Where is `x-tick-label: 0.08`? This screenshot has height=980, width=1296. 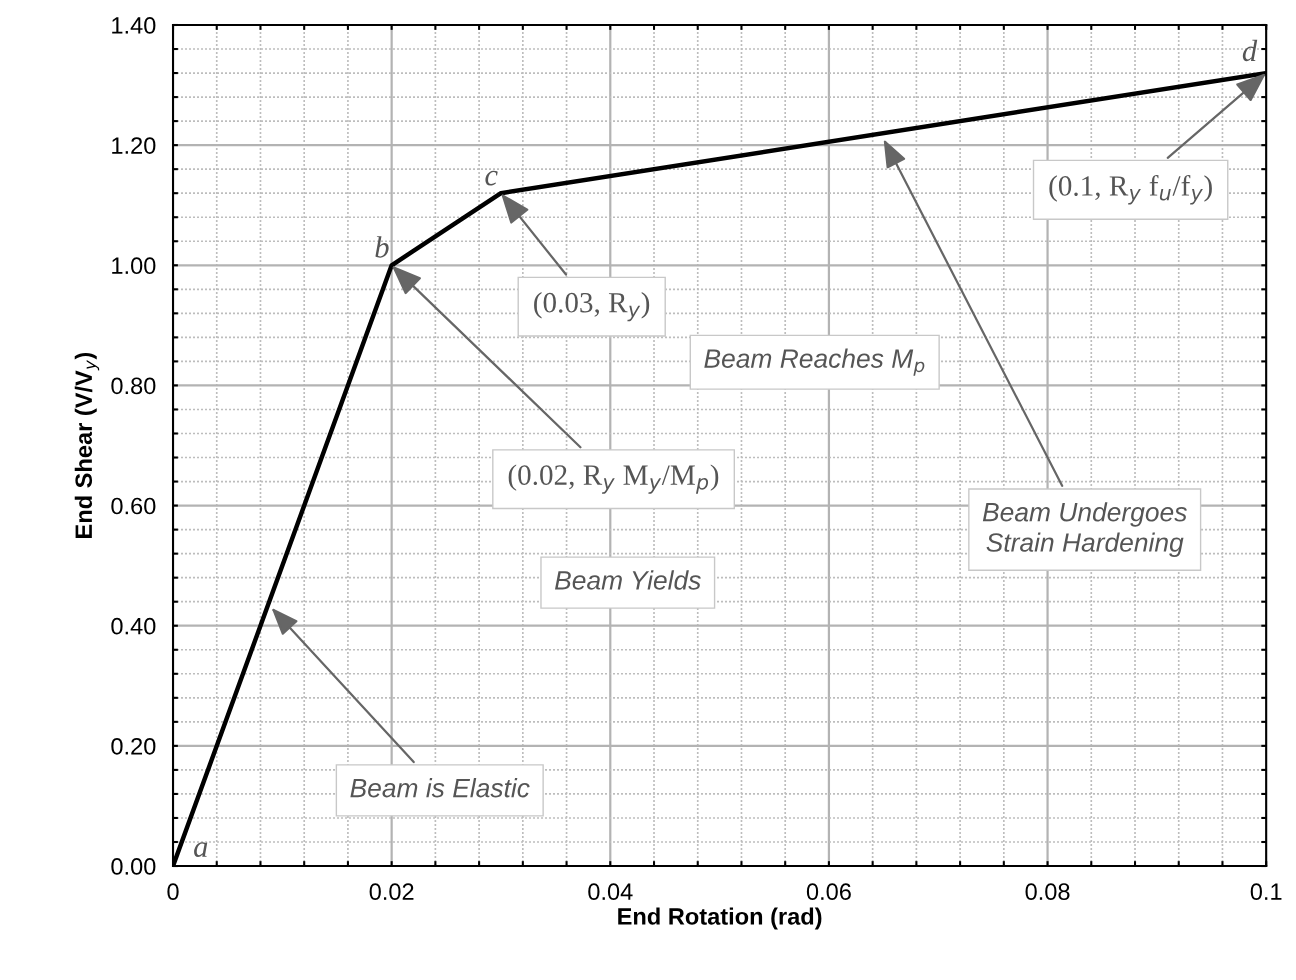
x-tick-label: 0.08 is located at coordinates (1047, 892).